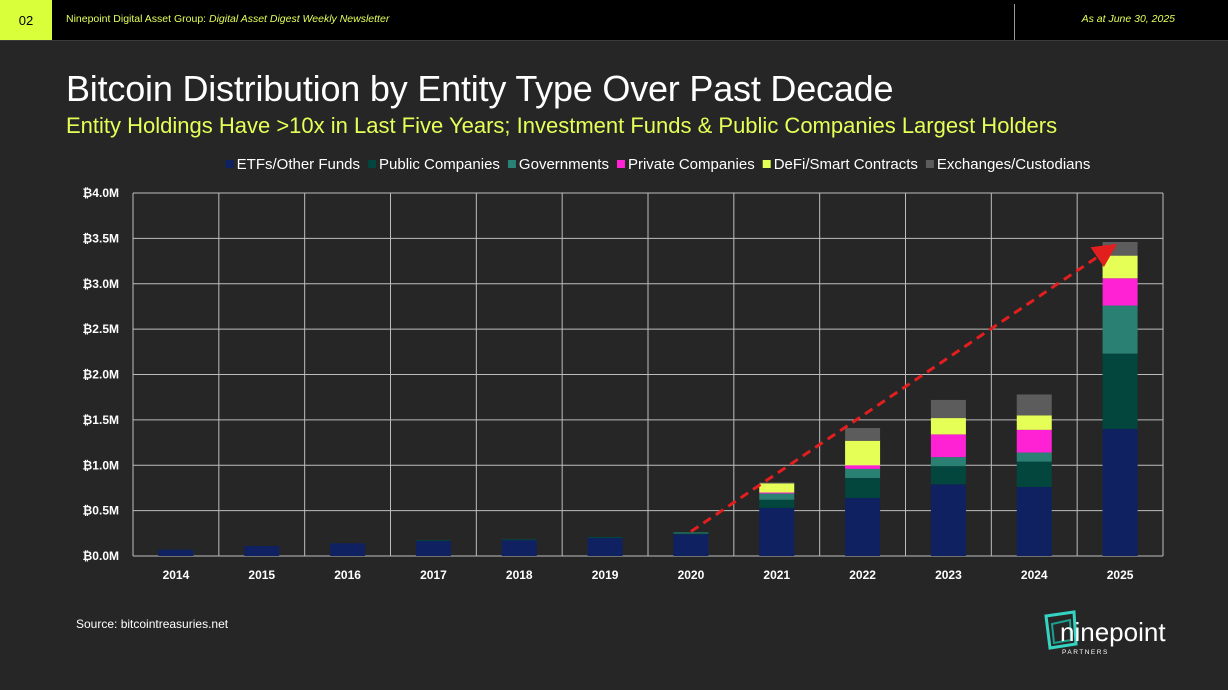 The image size is (1228, 690). What do you see at coordinates (1085, 652) in the screenshot?
I see `logo-tagline: PARTNERS` at bounding box center [1085, 652].